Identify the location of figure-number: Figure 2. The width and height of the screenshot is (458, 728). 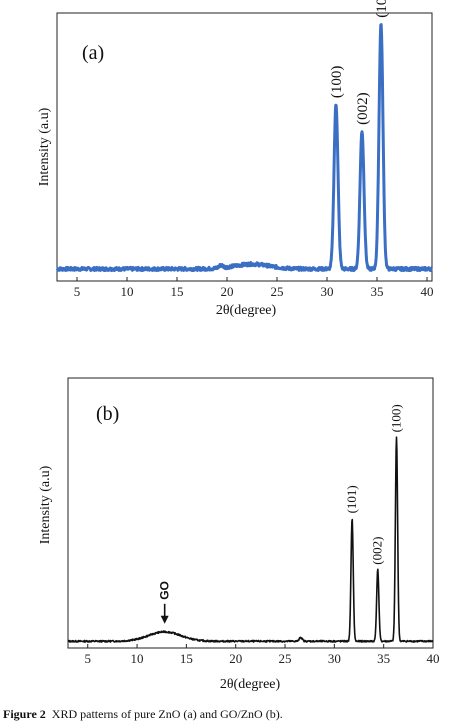
(24, 714).